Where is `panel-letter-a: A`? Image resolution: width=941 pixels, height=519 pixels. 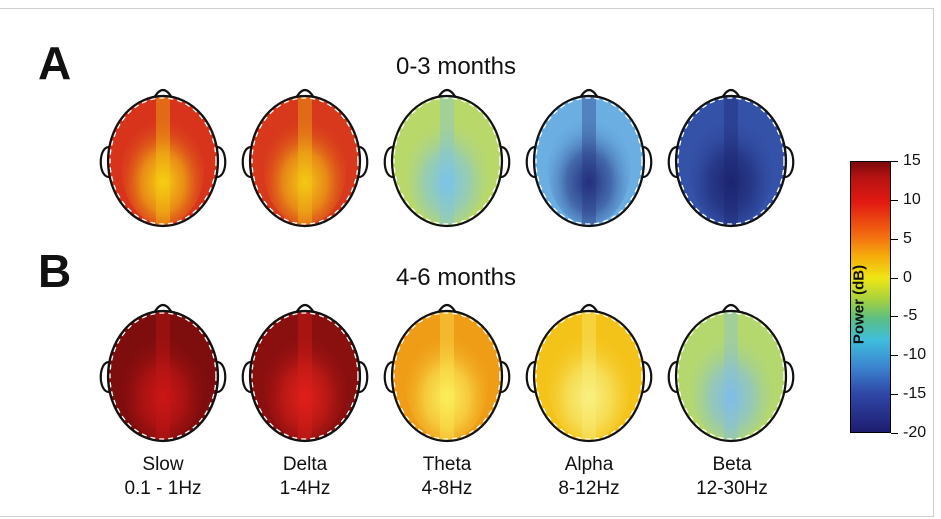 panel-letter-a: A is located at coordinates (55, 63).